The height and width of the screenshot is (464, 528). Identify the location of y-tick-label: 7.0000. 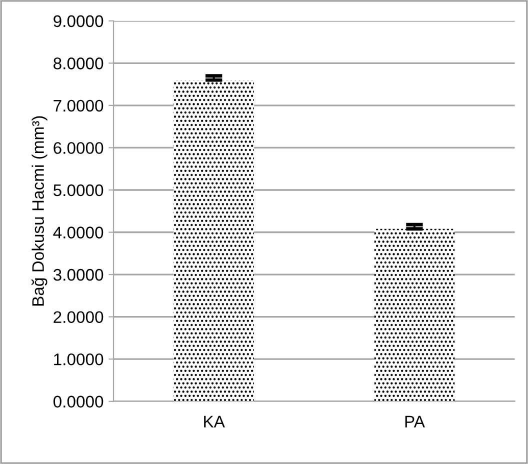
(79, 106).